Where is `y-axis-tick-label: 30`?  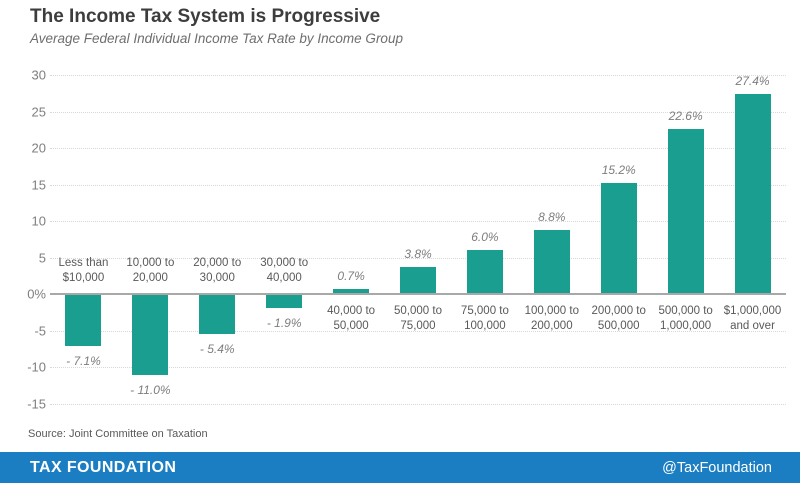
y-axis-tick-label: 30 is located at coordinates (38, 75).